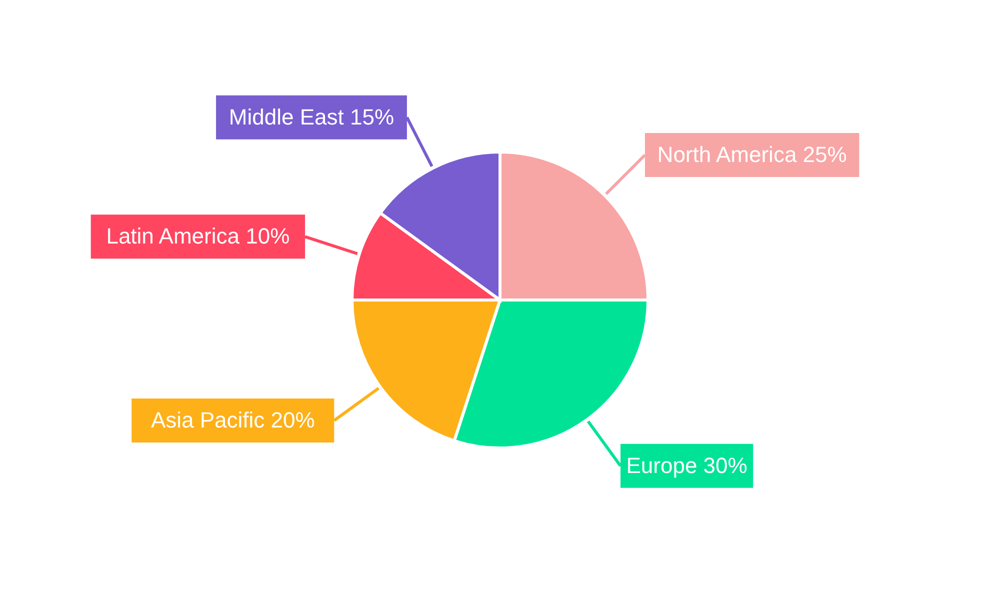  I want to click on slice-label: Asia Pacific 20%, so click(232, 419).